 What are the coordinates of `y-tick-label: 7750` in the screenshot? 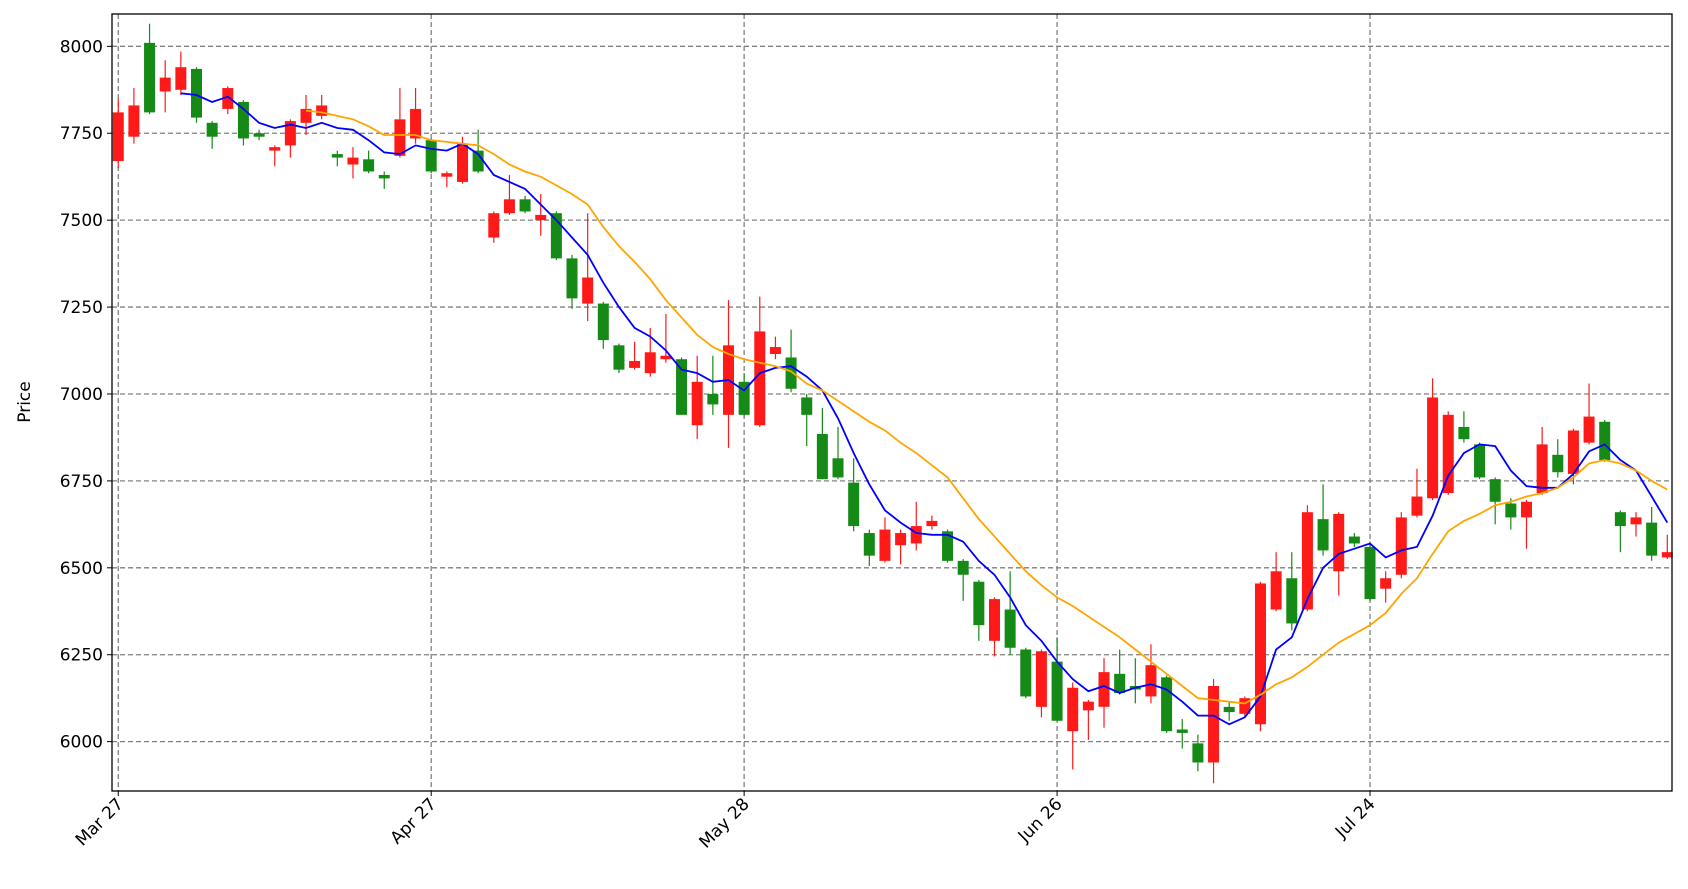 It's located at (81, 134).